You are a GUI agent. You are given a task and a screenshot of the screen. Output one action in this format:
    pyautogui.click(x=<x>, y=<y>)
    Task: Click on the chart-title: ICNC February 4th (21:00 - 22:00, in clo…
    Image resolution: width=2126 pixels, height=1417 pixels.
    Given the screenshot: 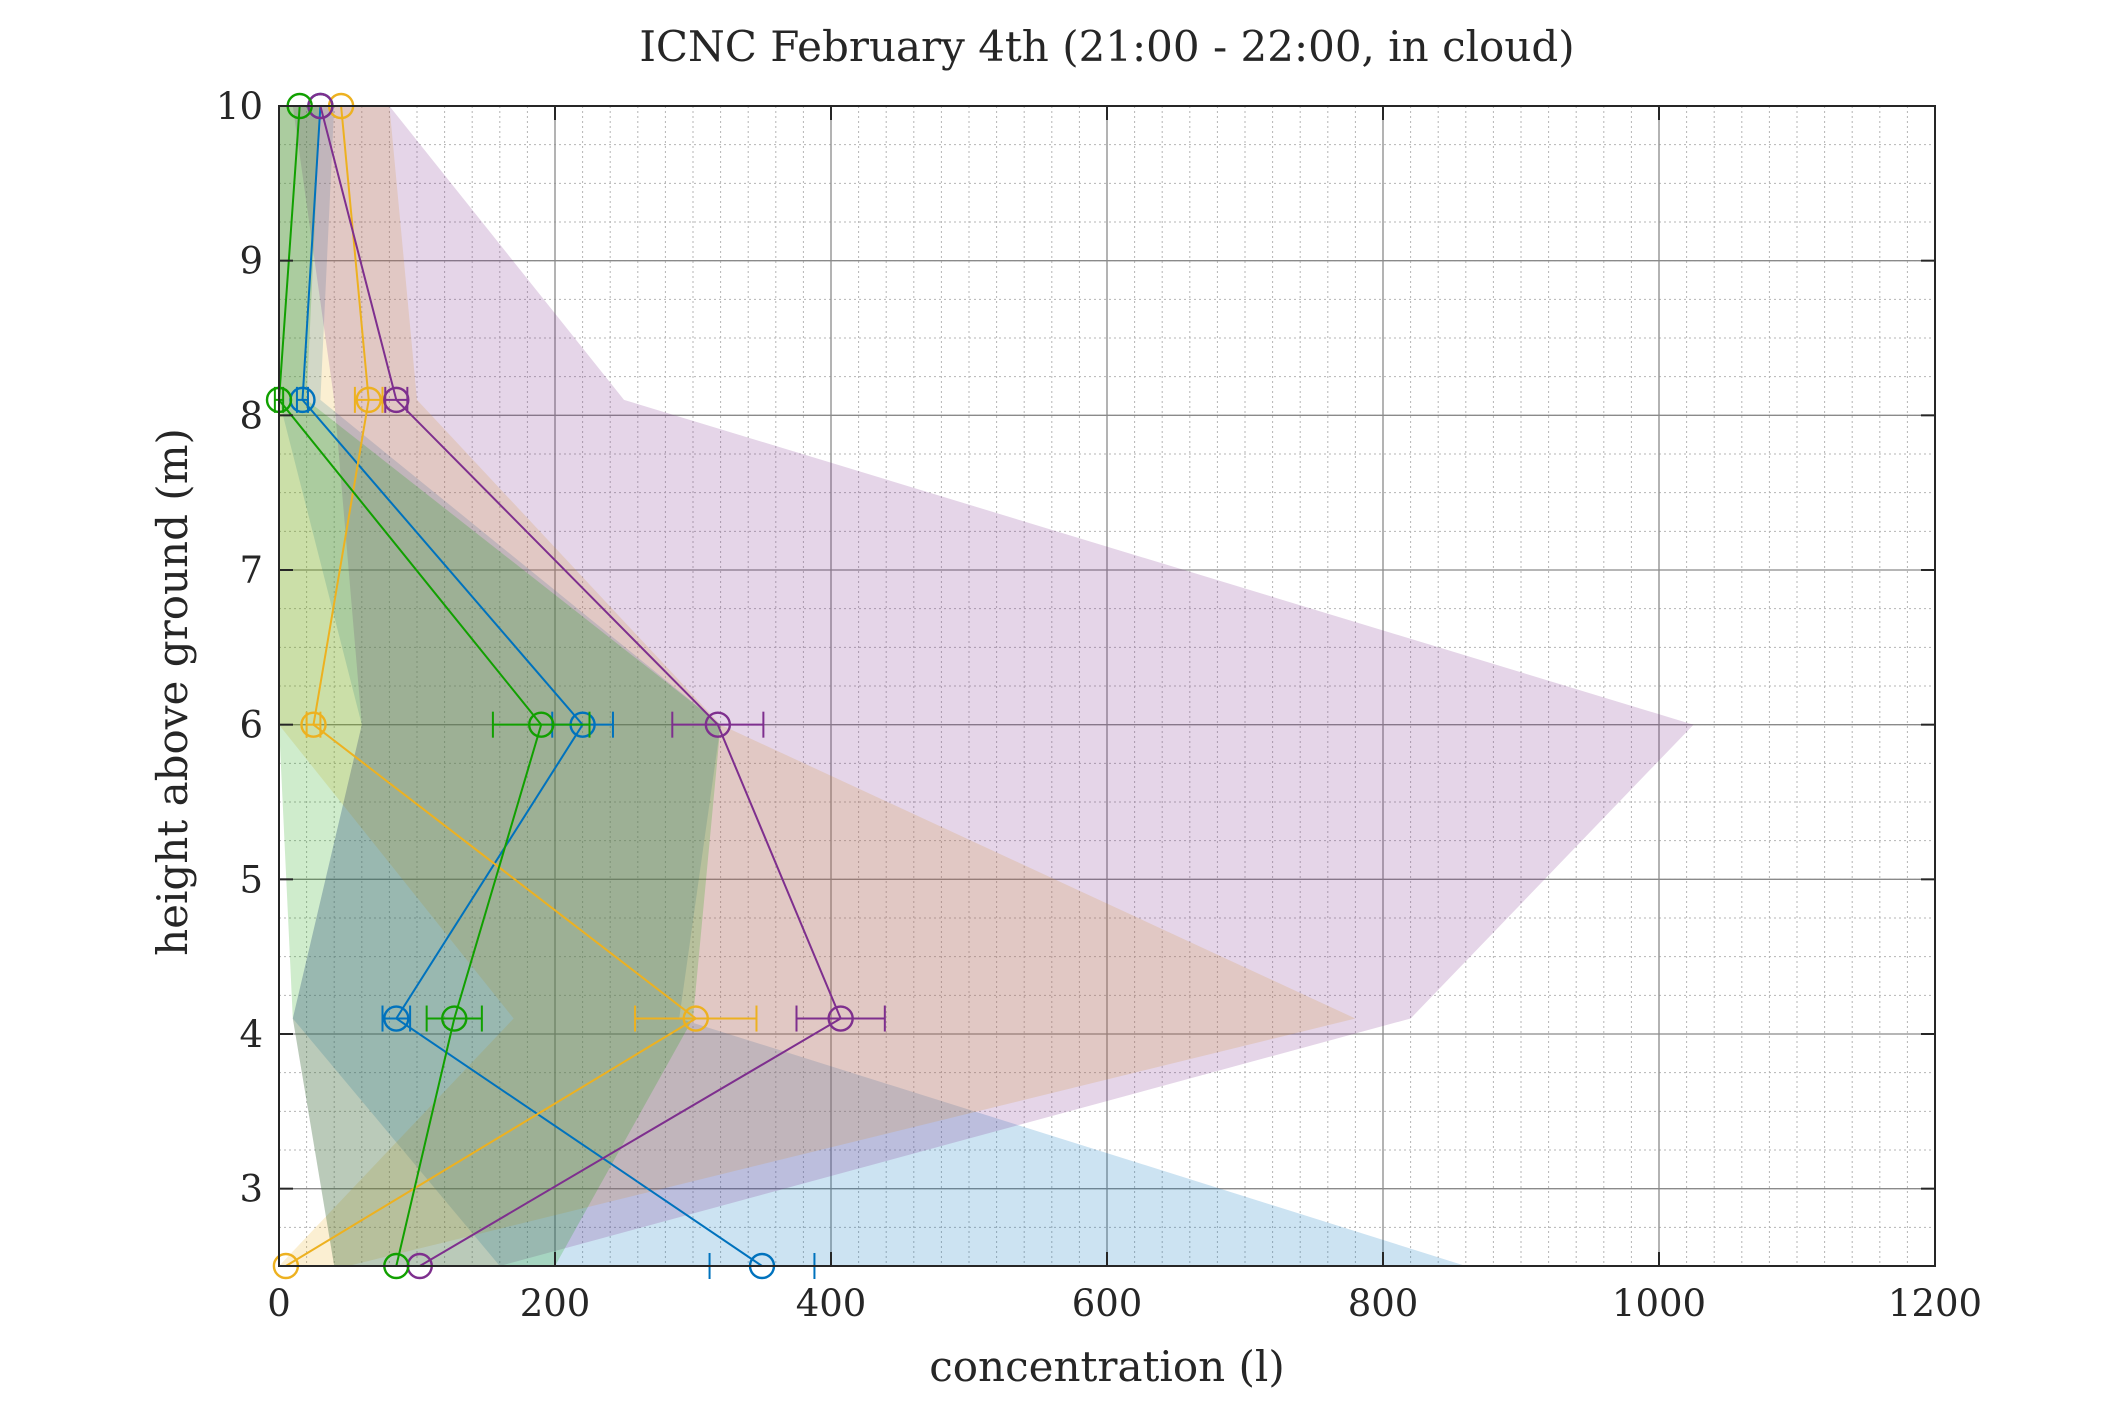 What is the action you would take?
    pyautogui.click(x=1106, y=46)
    